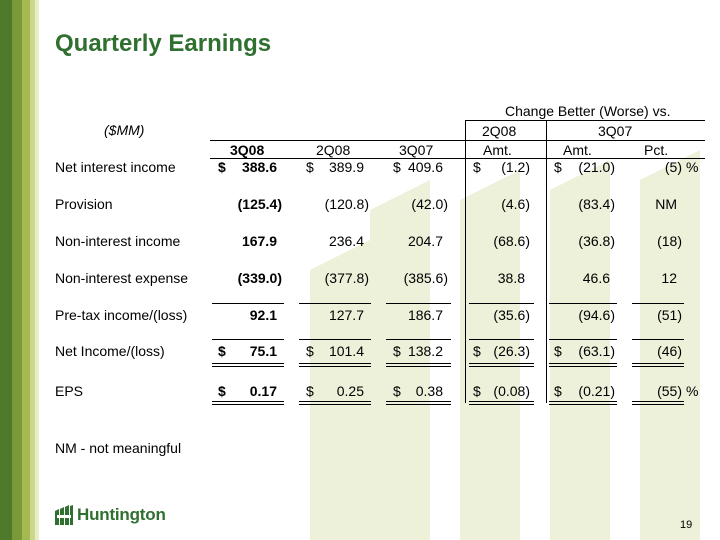 The width and height of the screenshot is (720, 540). Describe the element at coordinates (84, 204) in the screenshot. I see `row-label: Provision` at that location.